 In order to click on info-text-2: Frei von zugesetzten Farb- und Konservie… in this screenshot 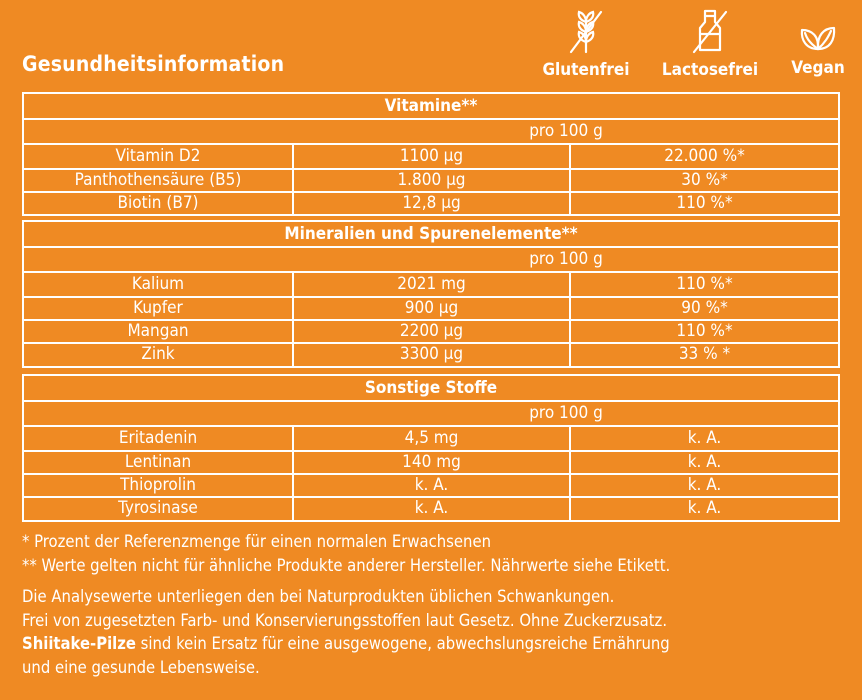, I will do `click(345, 620)`.